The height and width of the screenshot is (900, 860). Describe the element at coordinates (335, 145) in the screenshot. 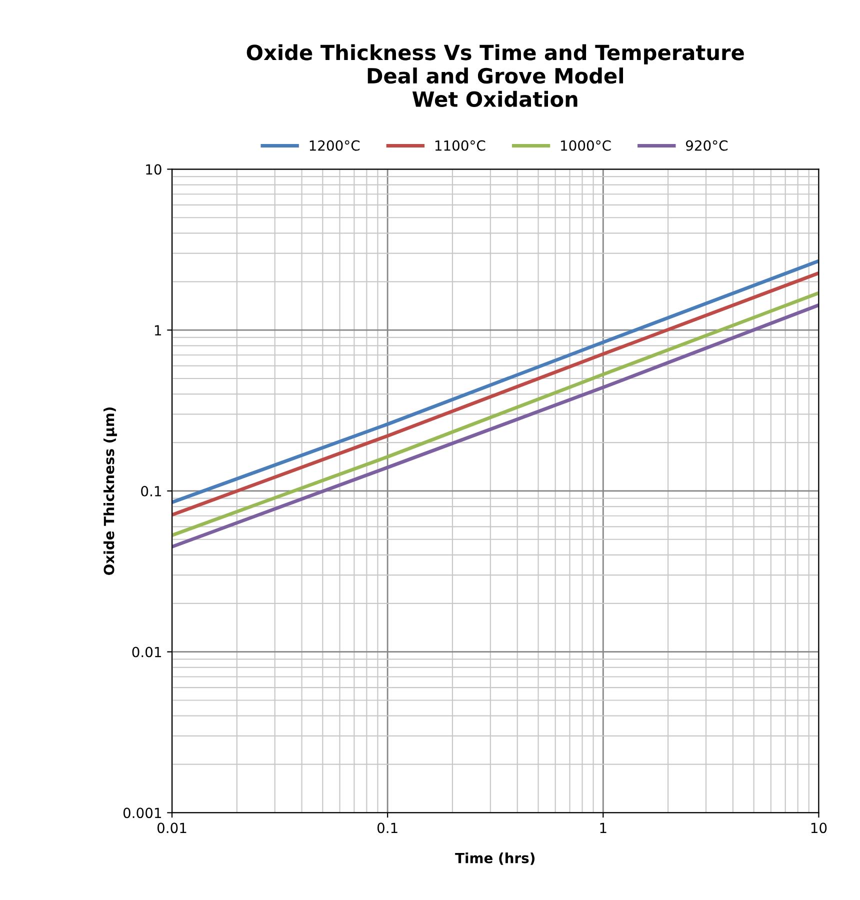

I see `legend-label: 1200°C` at that location.